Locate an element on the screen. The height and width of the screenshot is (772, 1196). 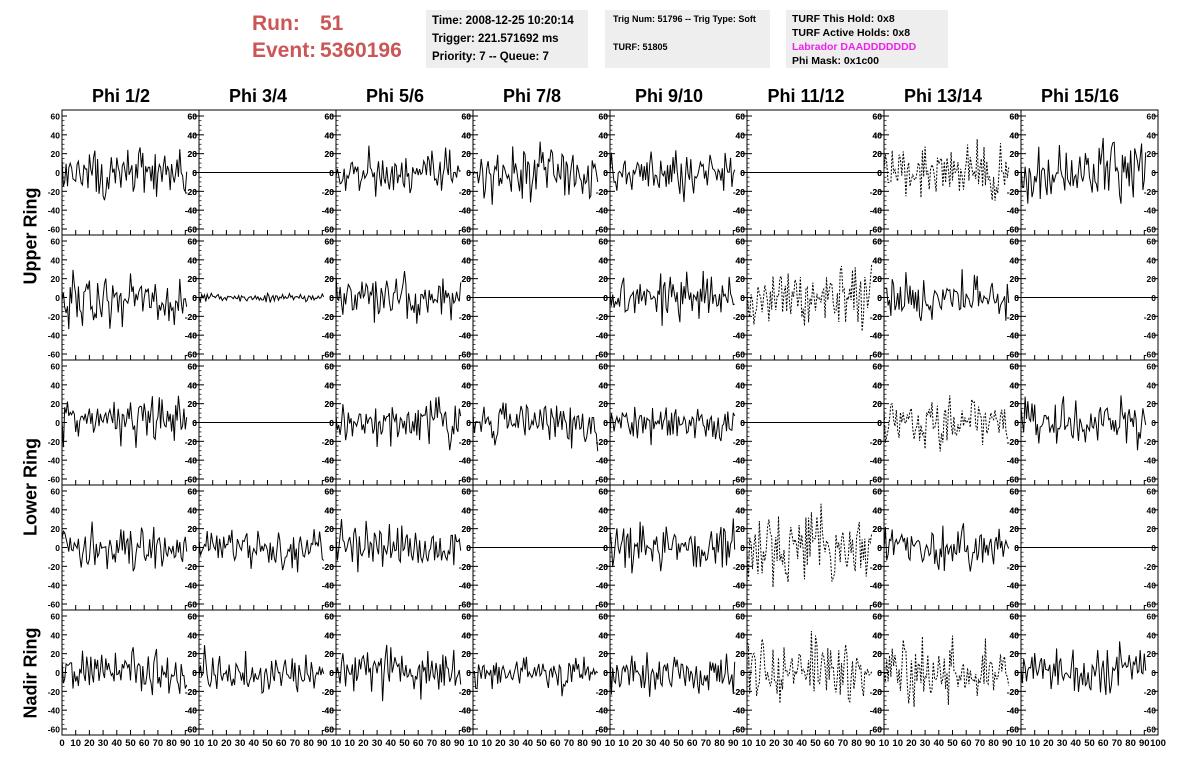
panel-r1-c3: -60 -60 -40 -40 -20 -20 0 0 20 20 40 40 60 60 is located at coordinates (535, 297).